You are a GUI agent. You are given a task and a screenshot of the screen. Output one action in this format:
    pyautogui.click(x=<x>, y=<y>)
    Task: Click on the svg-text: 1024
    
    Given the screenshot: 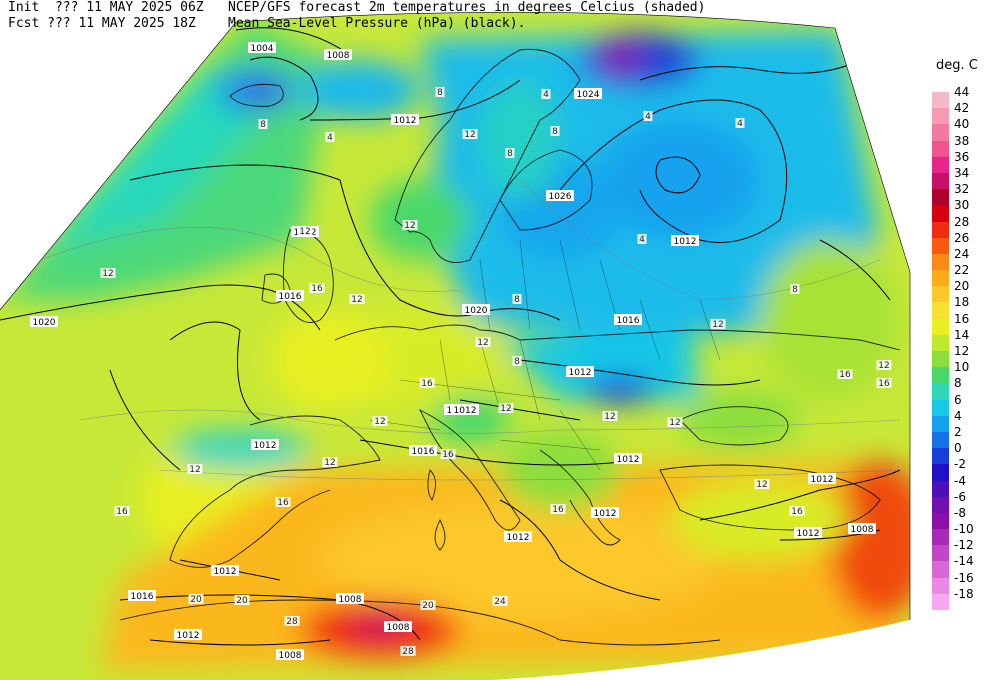 What is the action you would take?
    pyautogui.click(x=588, y=95)
    